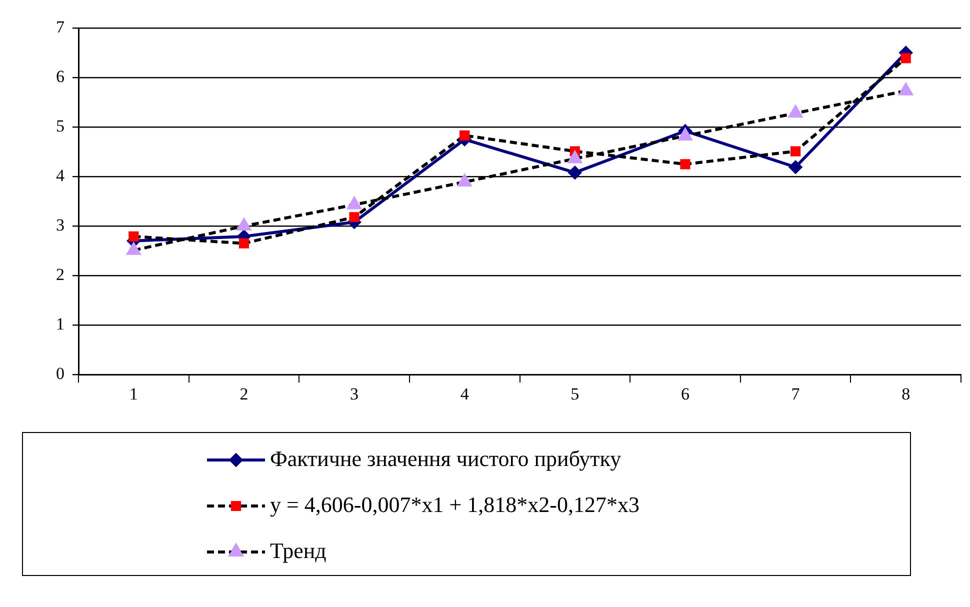 The width and height of the screenshot is (970, 607). I want to click on x-tick-label: 3, so click(354, 394).